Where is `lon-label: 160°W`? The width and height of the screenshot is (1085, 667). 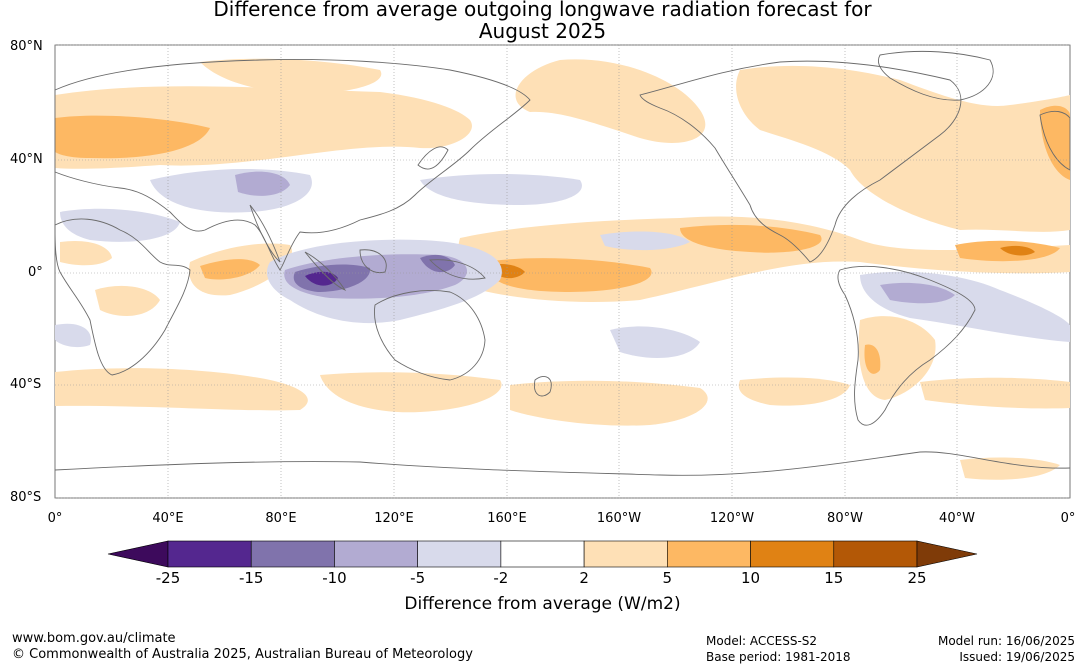
lon-label: 160°W is located at coordinates (619, 518).